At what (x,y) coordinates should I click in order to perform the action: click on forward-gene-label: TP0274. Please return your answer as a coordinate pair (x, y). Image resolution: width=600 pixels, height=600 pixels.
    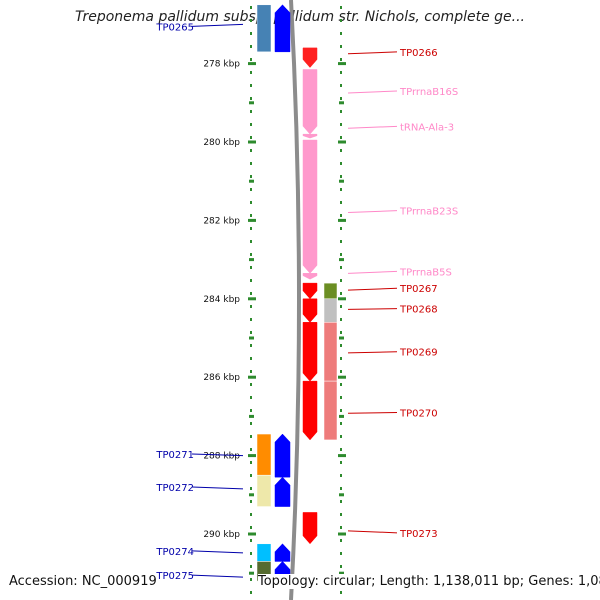
    Looking at the image, I should click on (174, 552).